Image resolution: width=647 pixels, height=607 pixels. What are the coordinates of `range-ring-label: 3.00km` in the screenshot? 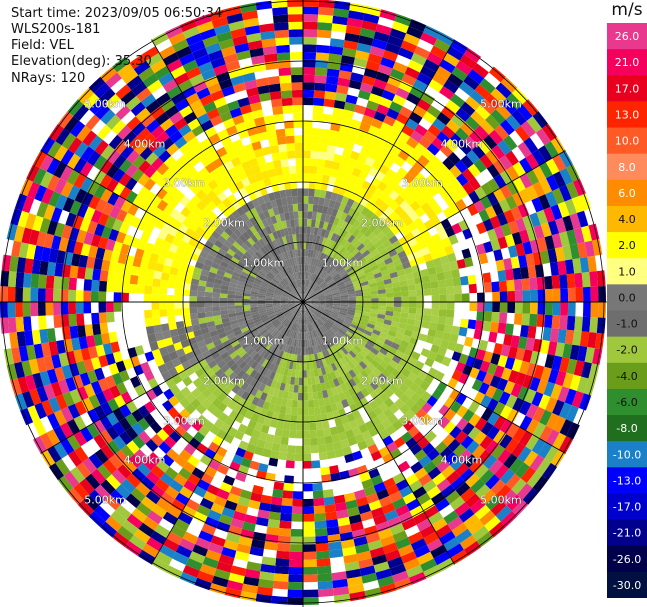 It's located at (422, 421).